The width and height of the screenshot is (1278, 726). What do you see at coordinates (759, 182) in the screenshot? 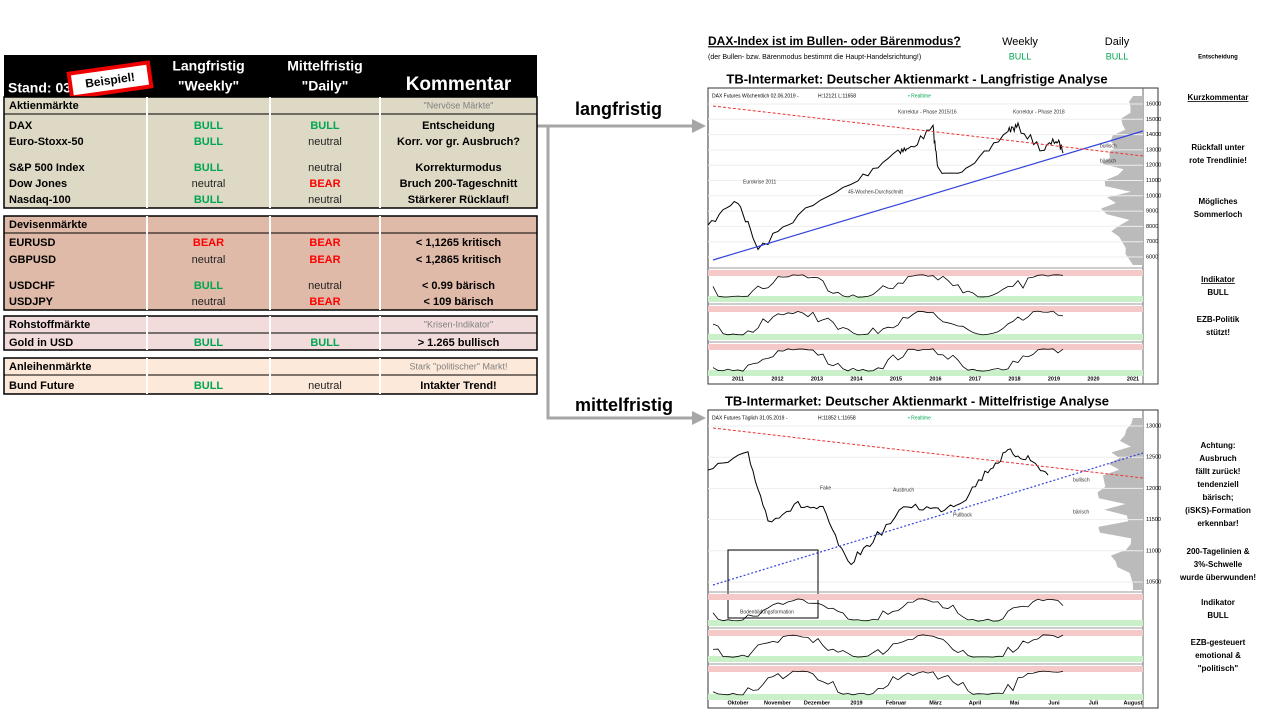
I see `annotation: Eurokrise 2011` at bounding box center [759, 182].